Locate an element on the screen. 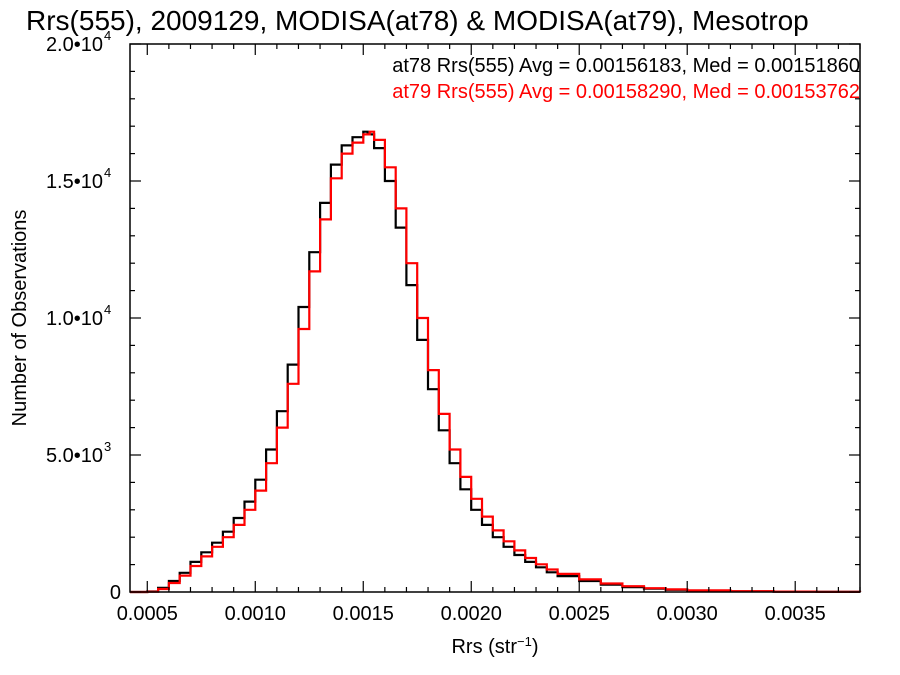 The image size is (900, 675). x-tick-label: 0.0010 is located at coordinates (255, 614).